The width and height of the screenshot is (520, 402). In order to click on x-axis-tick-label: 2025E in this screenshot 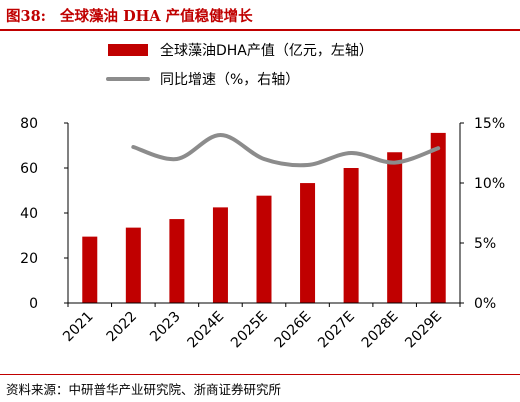, I will do `click(249, 330)`.